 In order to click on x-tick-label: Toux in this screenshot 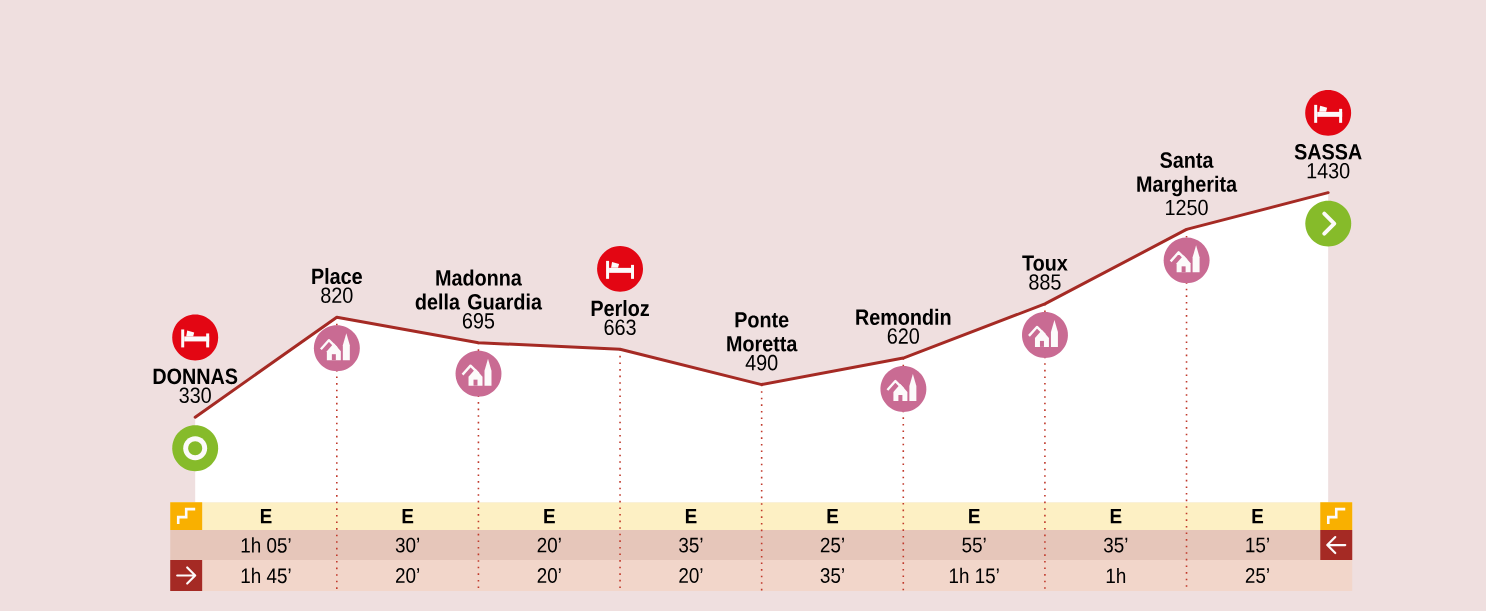, I will do `click(1045, 263)`.